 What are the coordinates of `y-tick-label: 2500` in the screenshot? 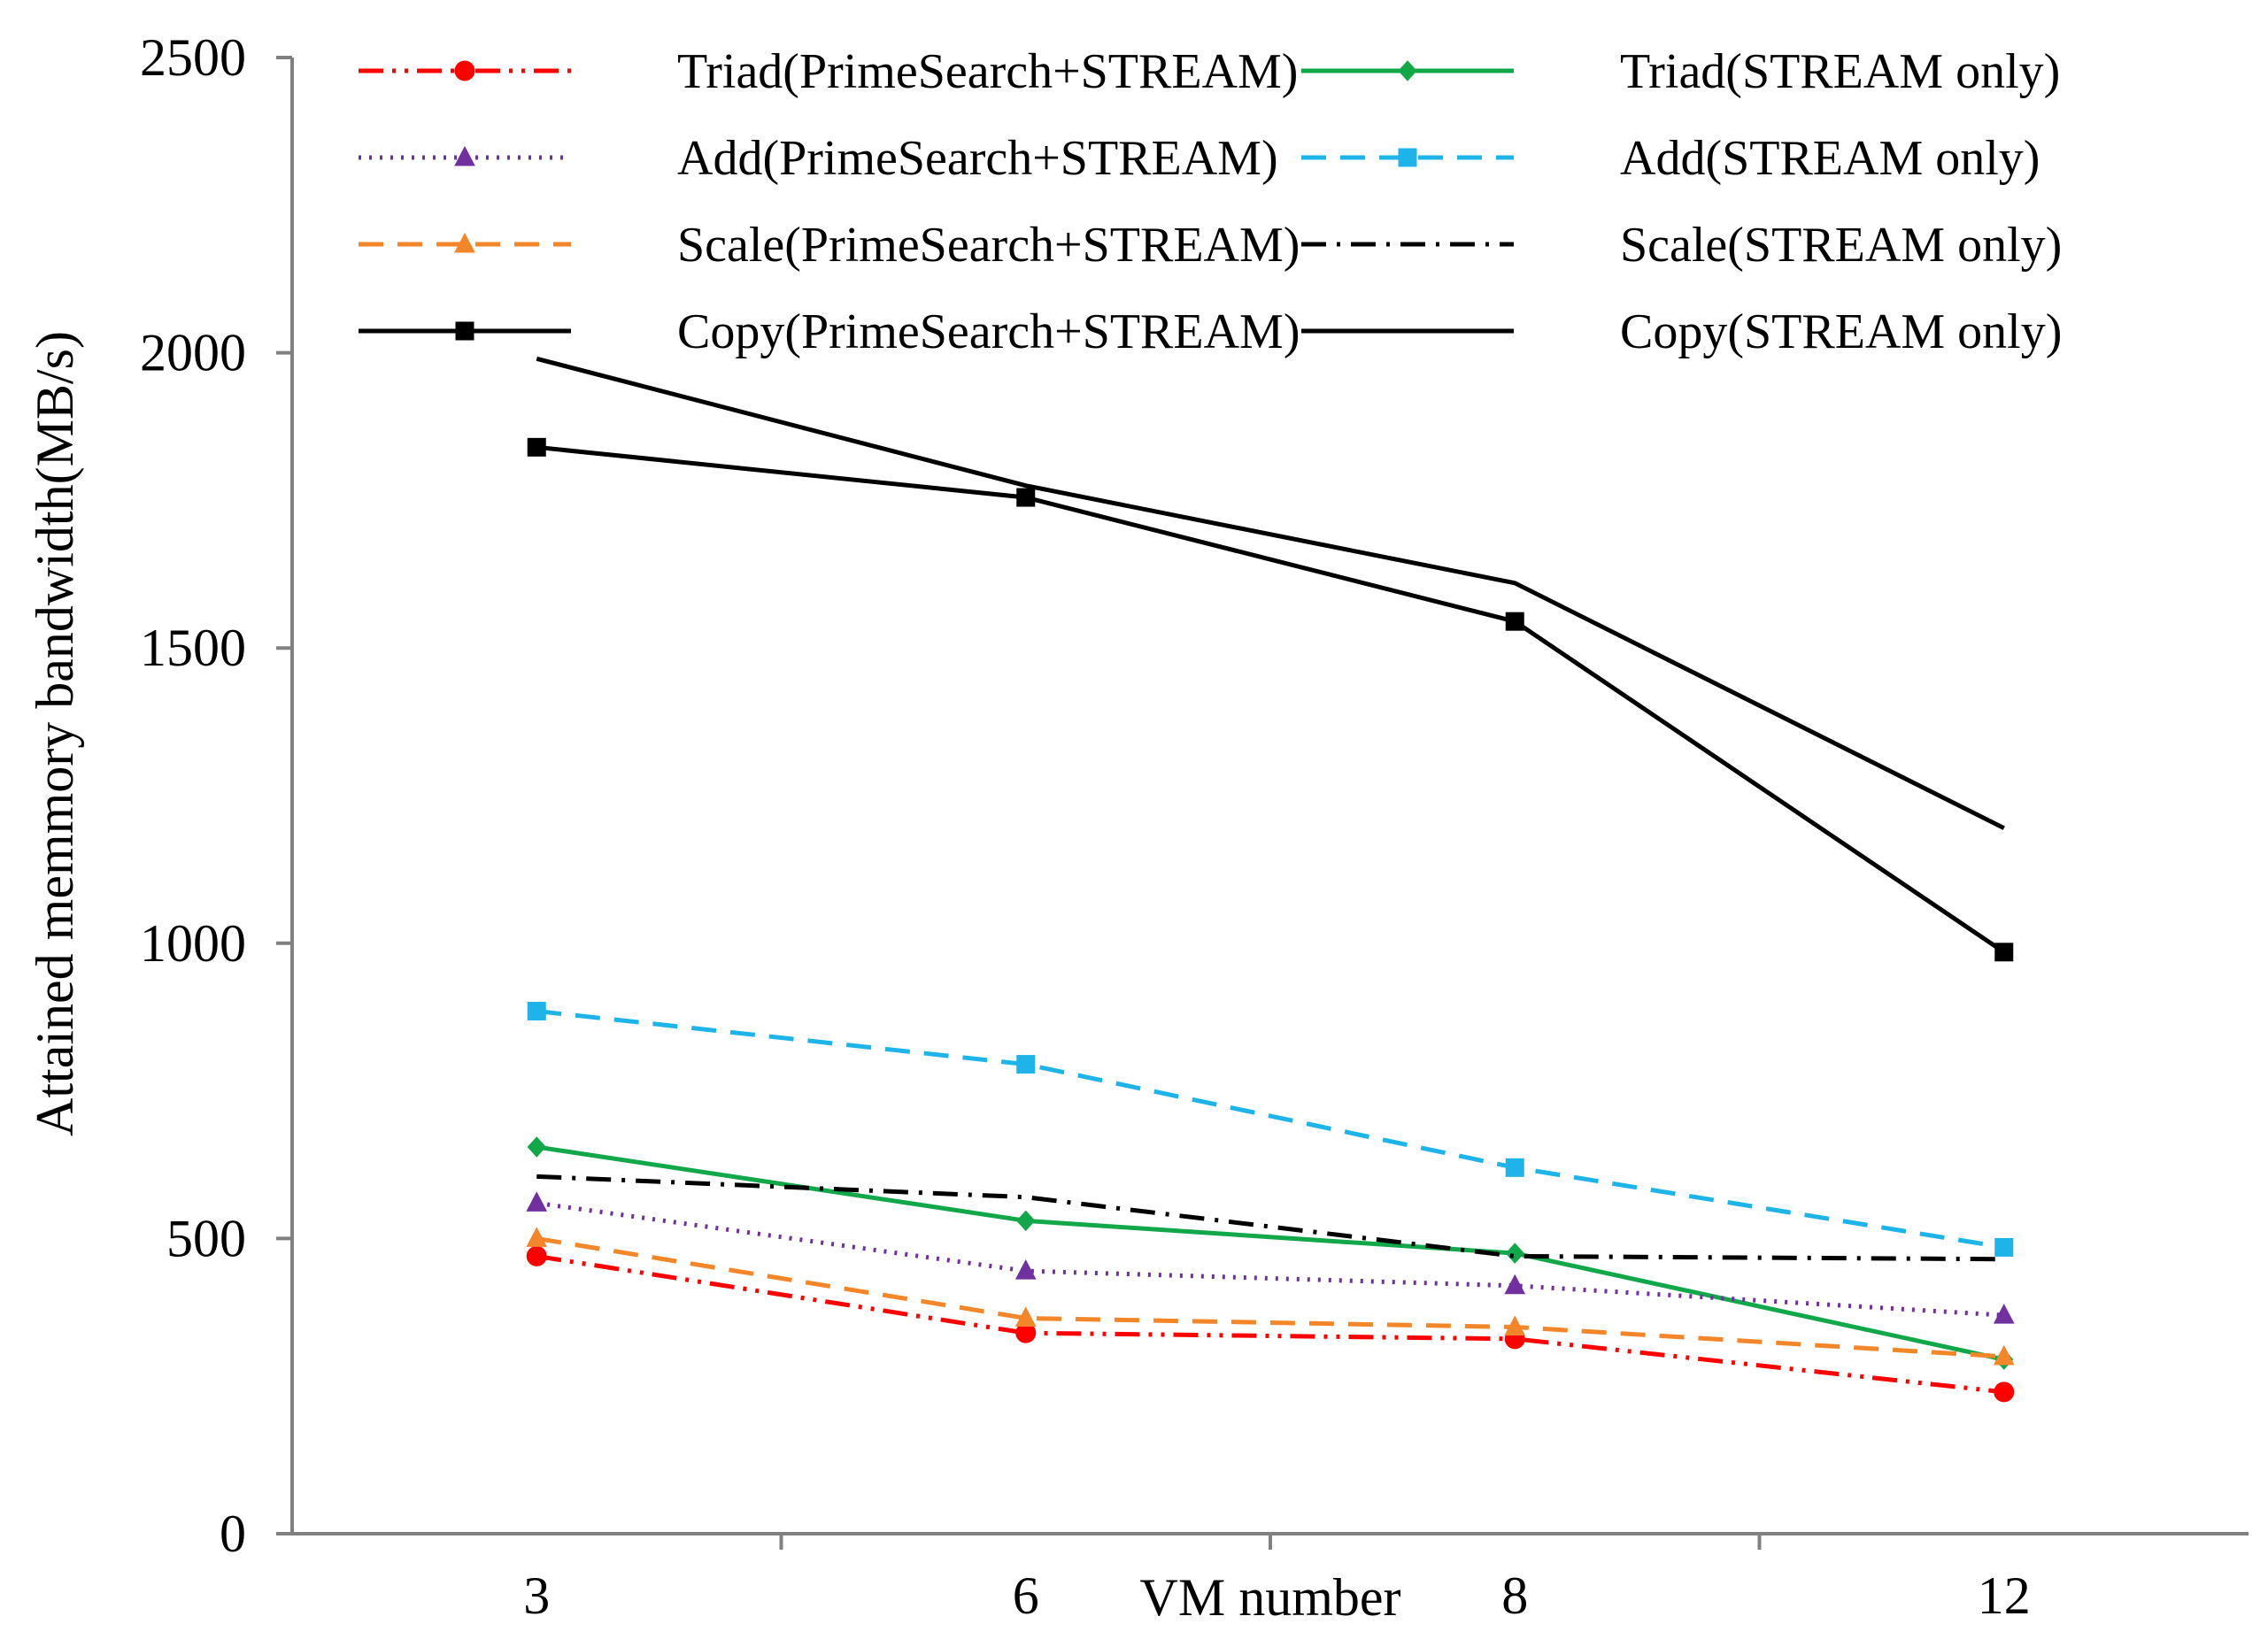 It's located at (193, 58).